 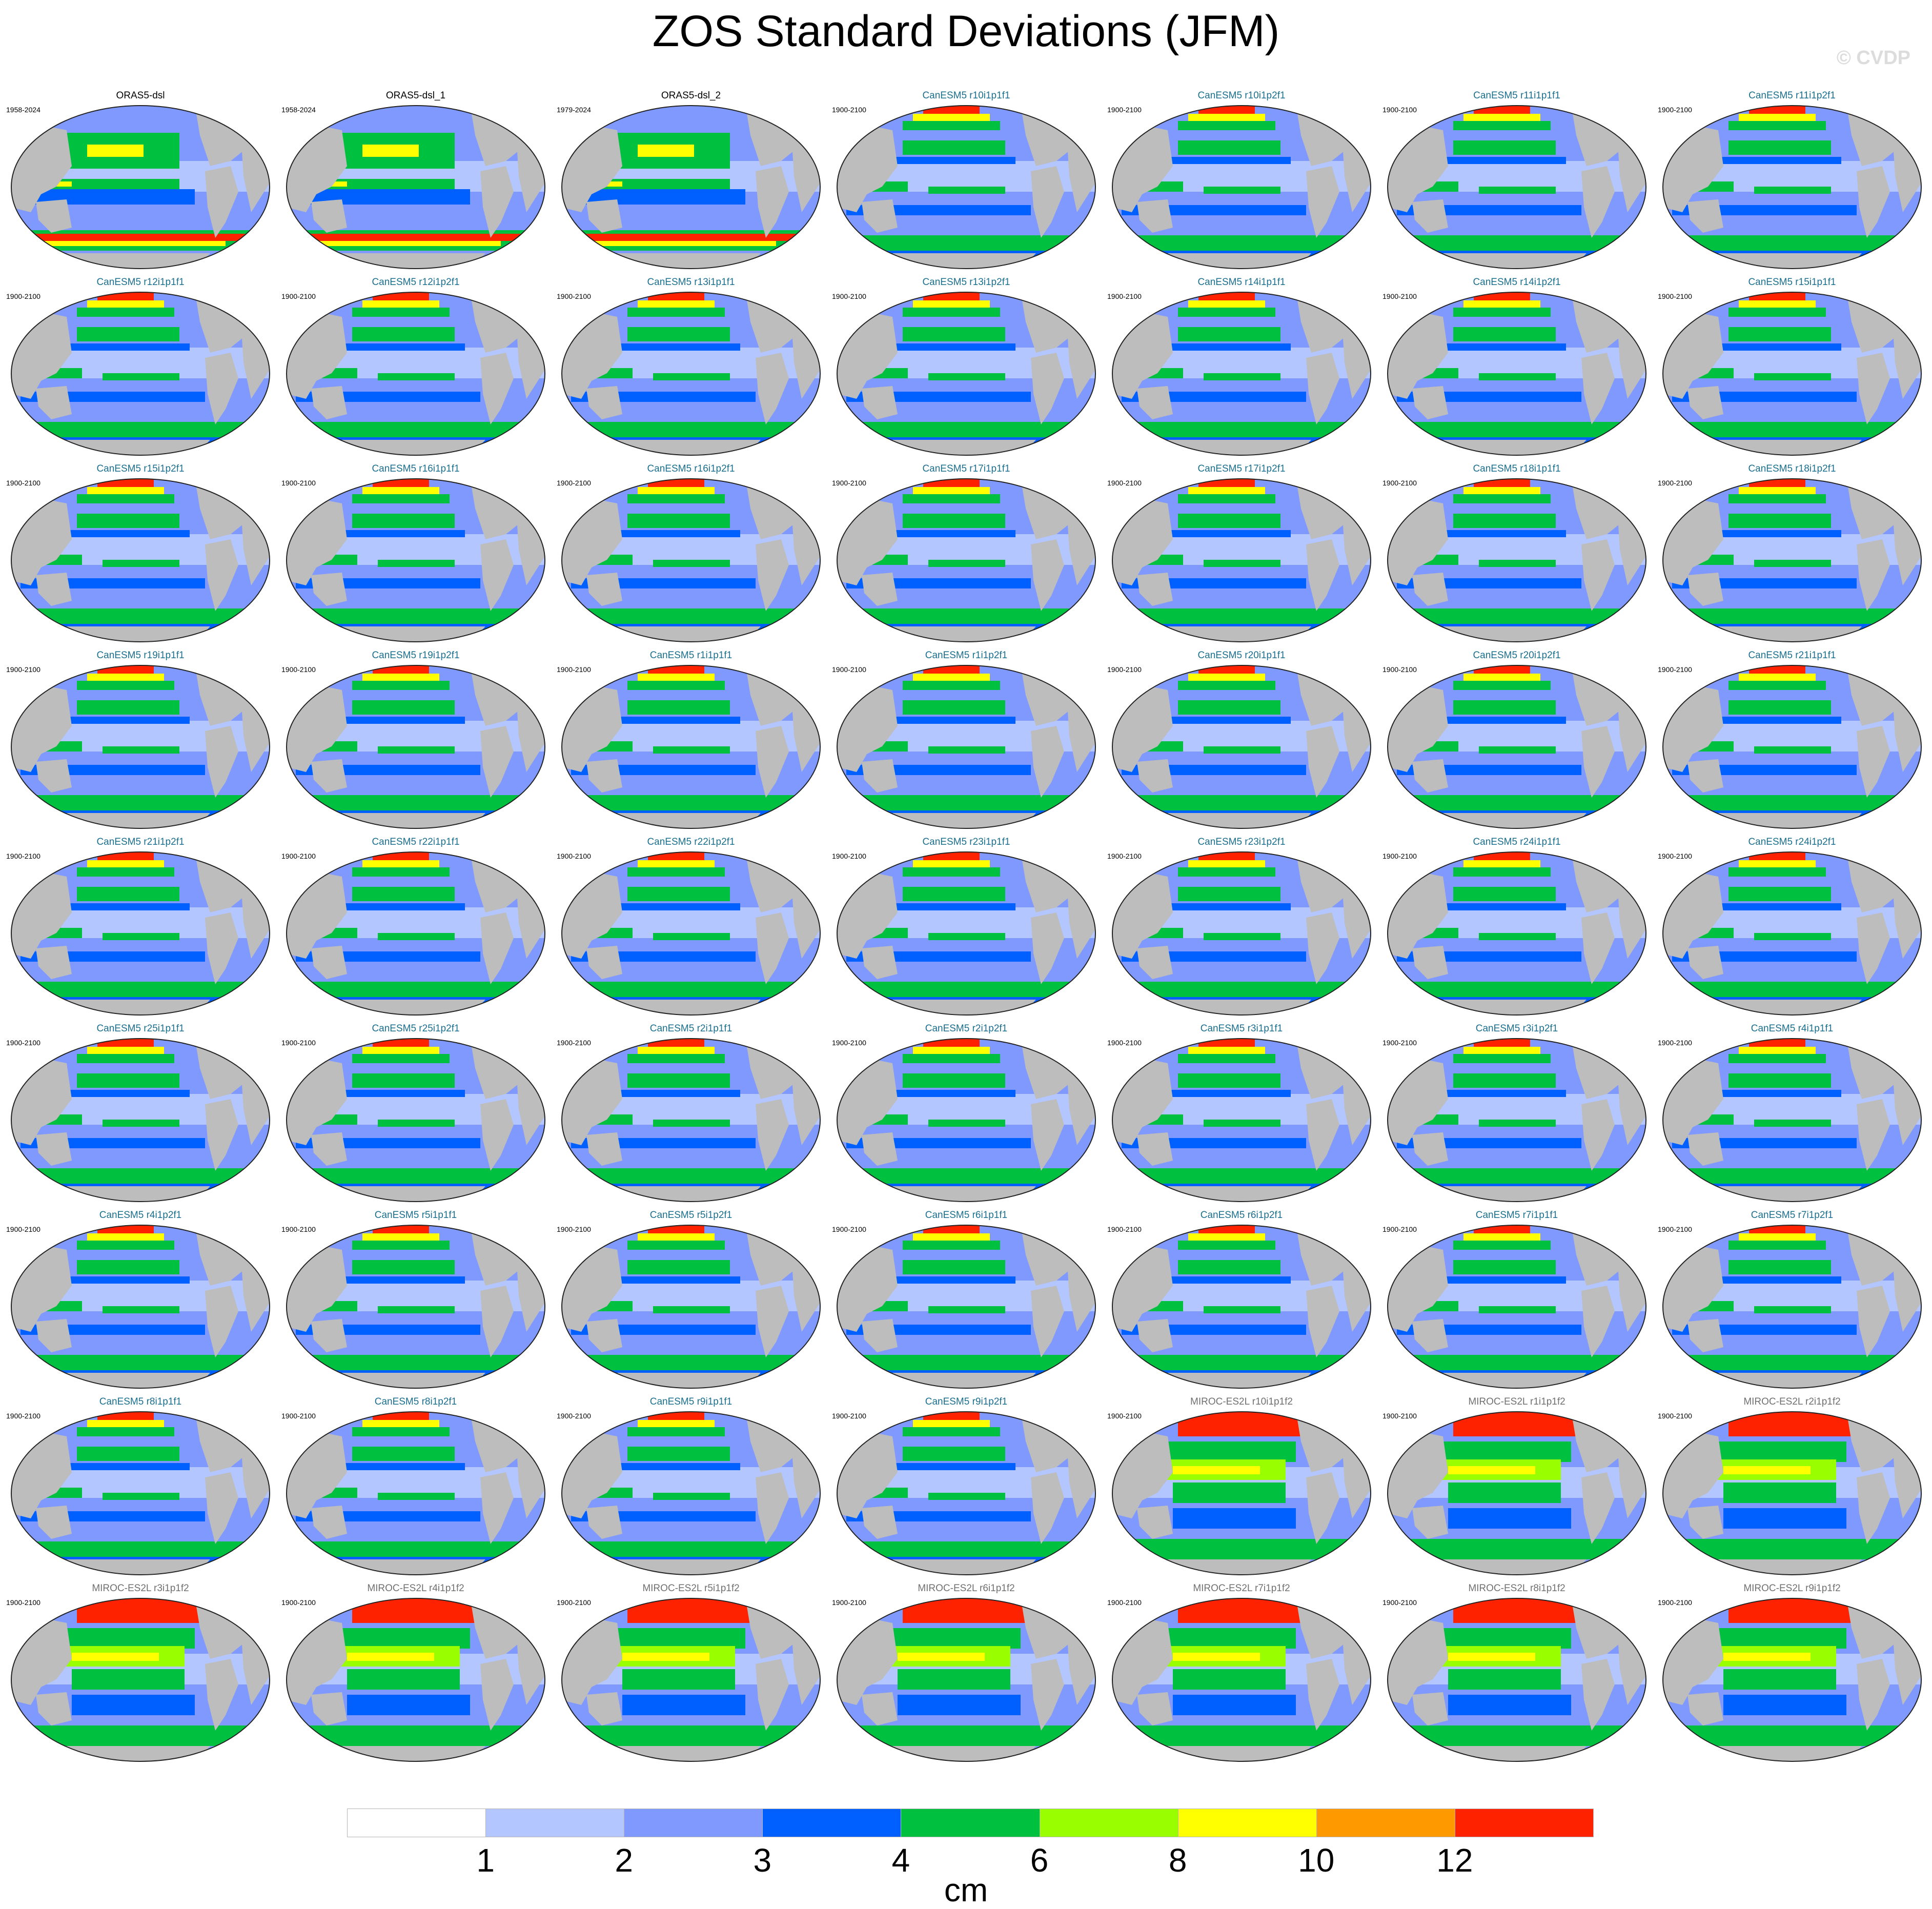 What do you see at coordinates (624, 1860) in the screenshot?
I see `colorbar-label: 2` at bounding box center [624, 1860].